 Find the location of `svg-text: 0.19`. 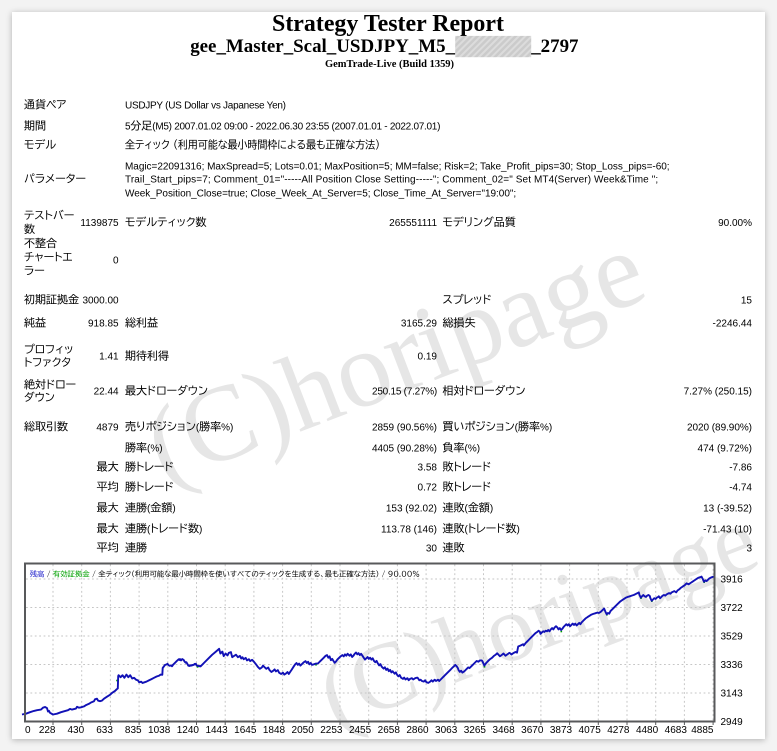

svg-text: 0.19 is located at coordinates (428, 357).